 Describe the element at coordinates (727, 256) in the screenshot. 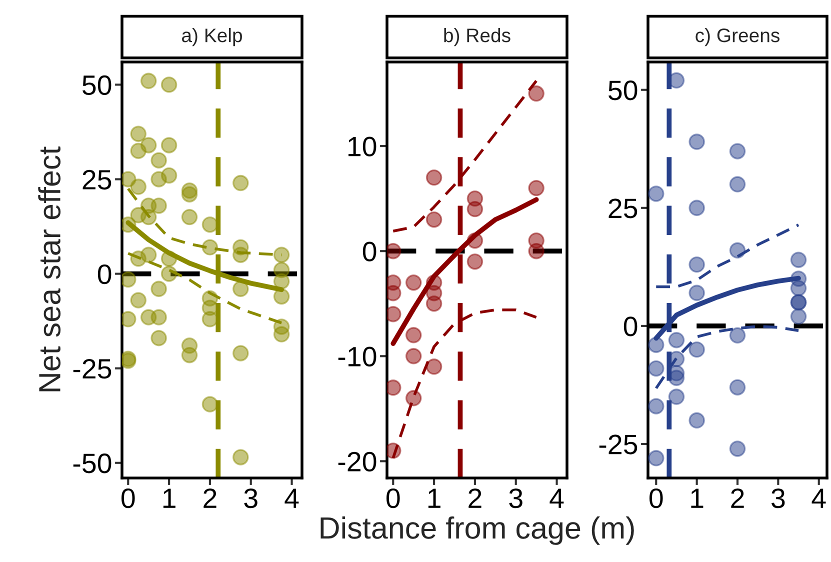

I see `line-series` at that location.